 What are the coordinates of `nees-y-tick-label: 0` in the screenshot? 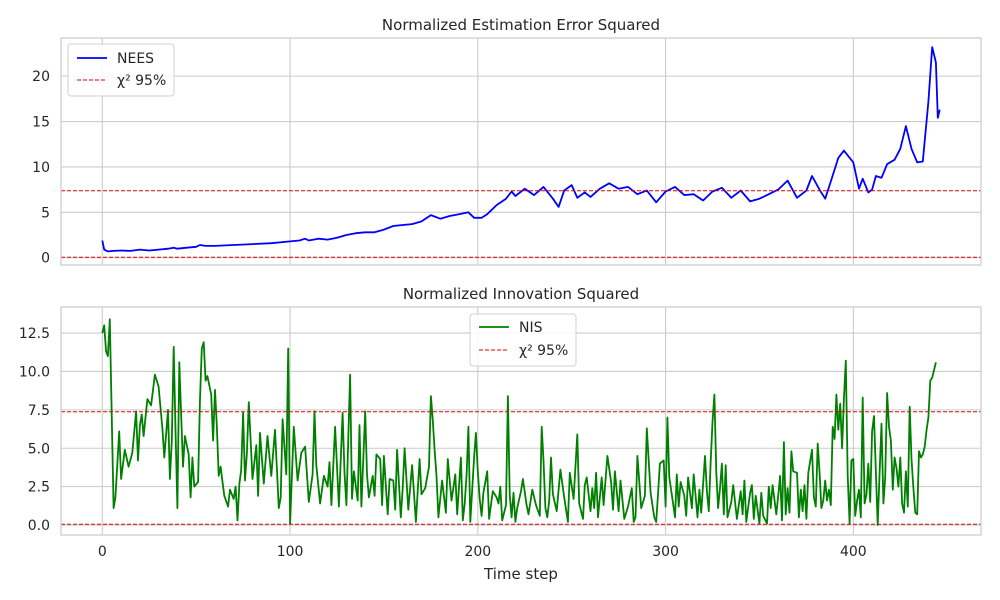 It's located at (45, 259).